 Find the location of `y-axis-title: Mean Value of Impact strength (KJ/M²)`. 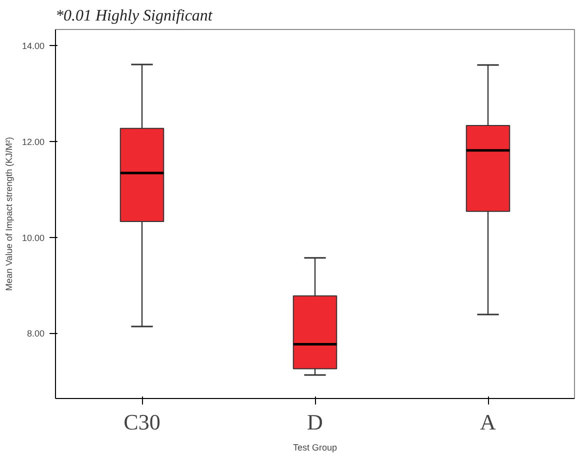

y-axis-title: Mean Value of Impact strength (KJ/M²) is located at coordinates (9, 214).